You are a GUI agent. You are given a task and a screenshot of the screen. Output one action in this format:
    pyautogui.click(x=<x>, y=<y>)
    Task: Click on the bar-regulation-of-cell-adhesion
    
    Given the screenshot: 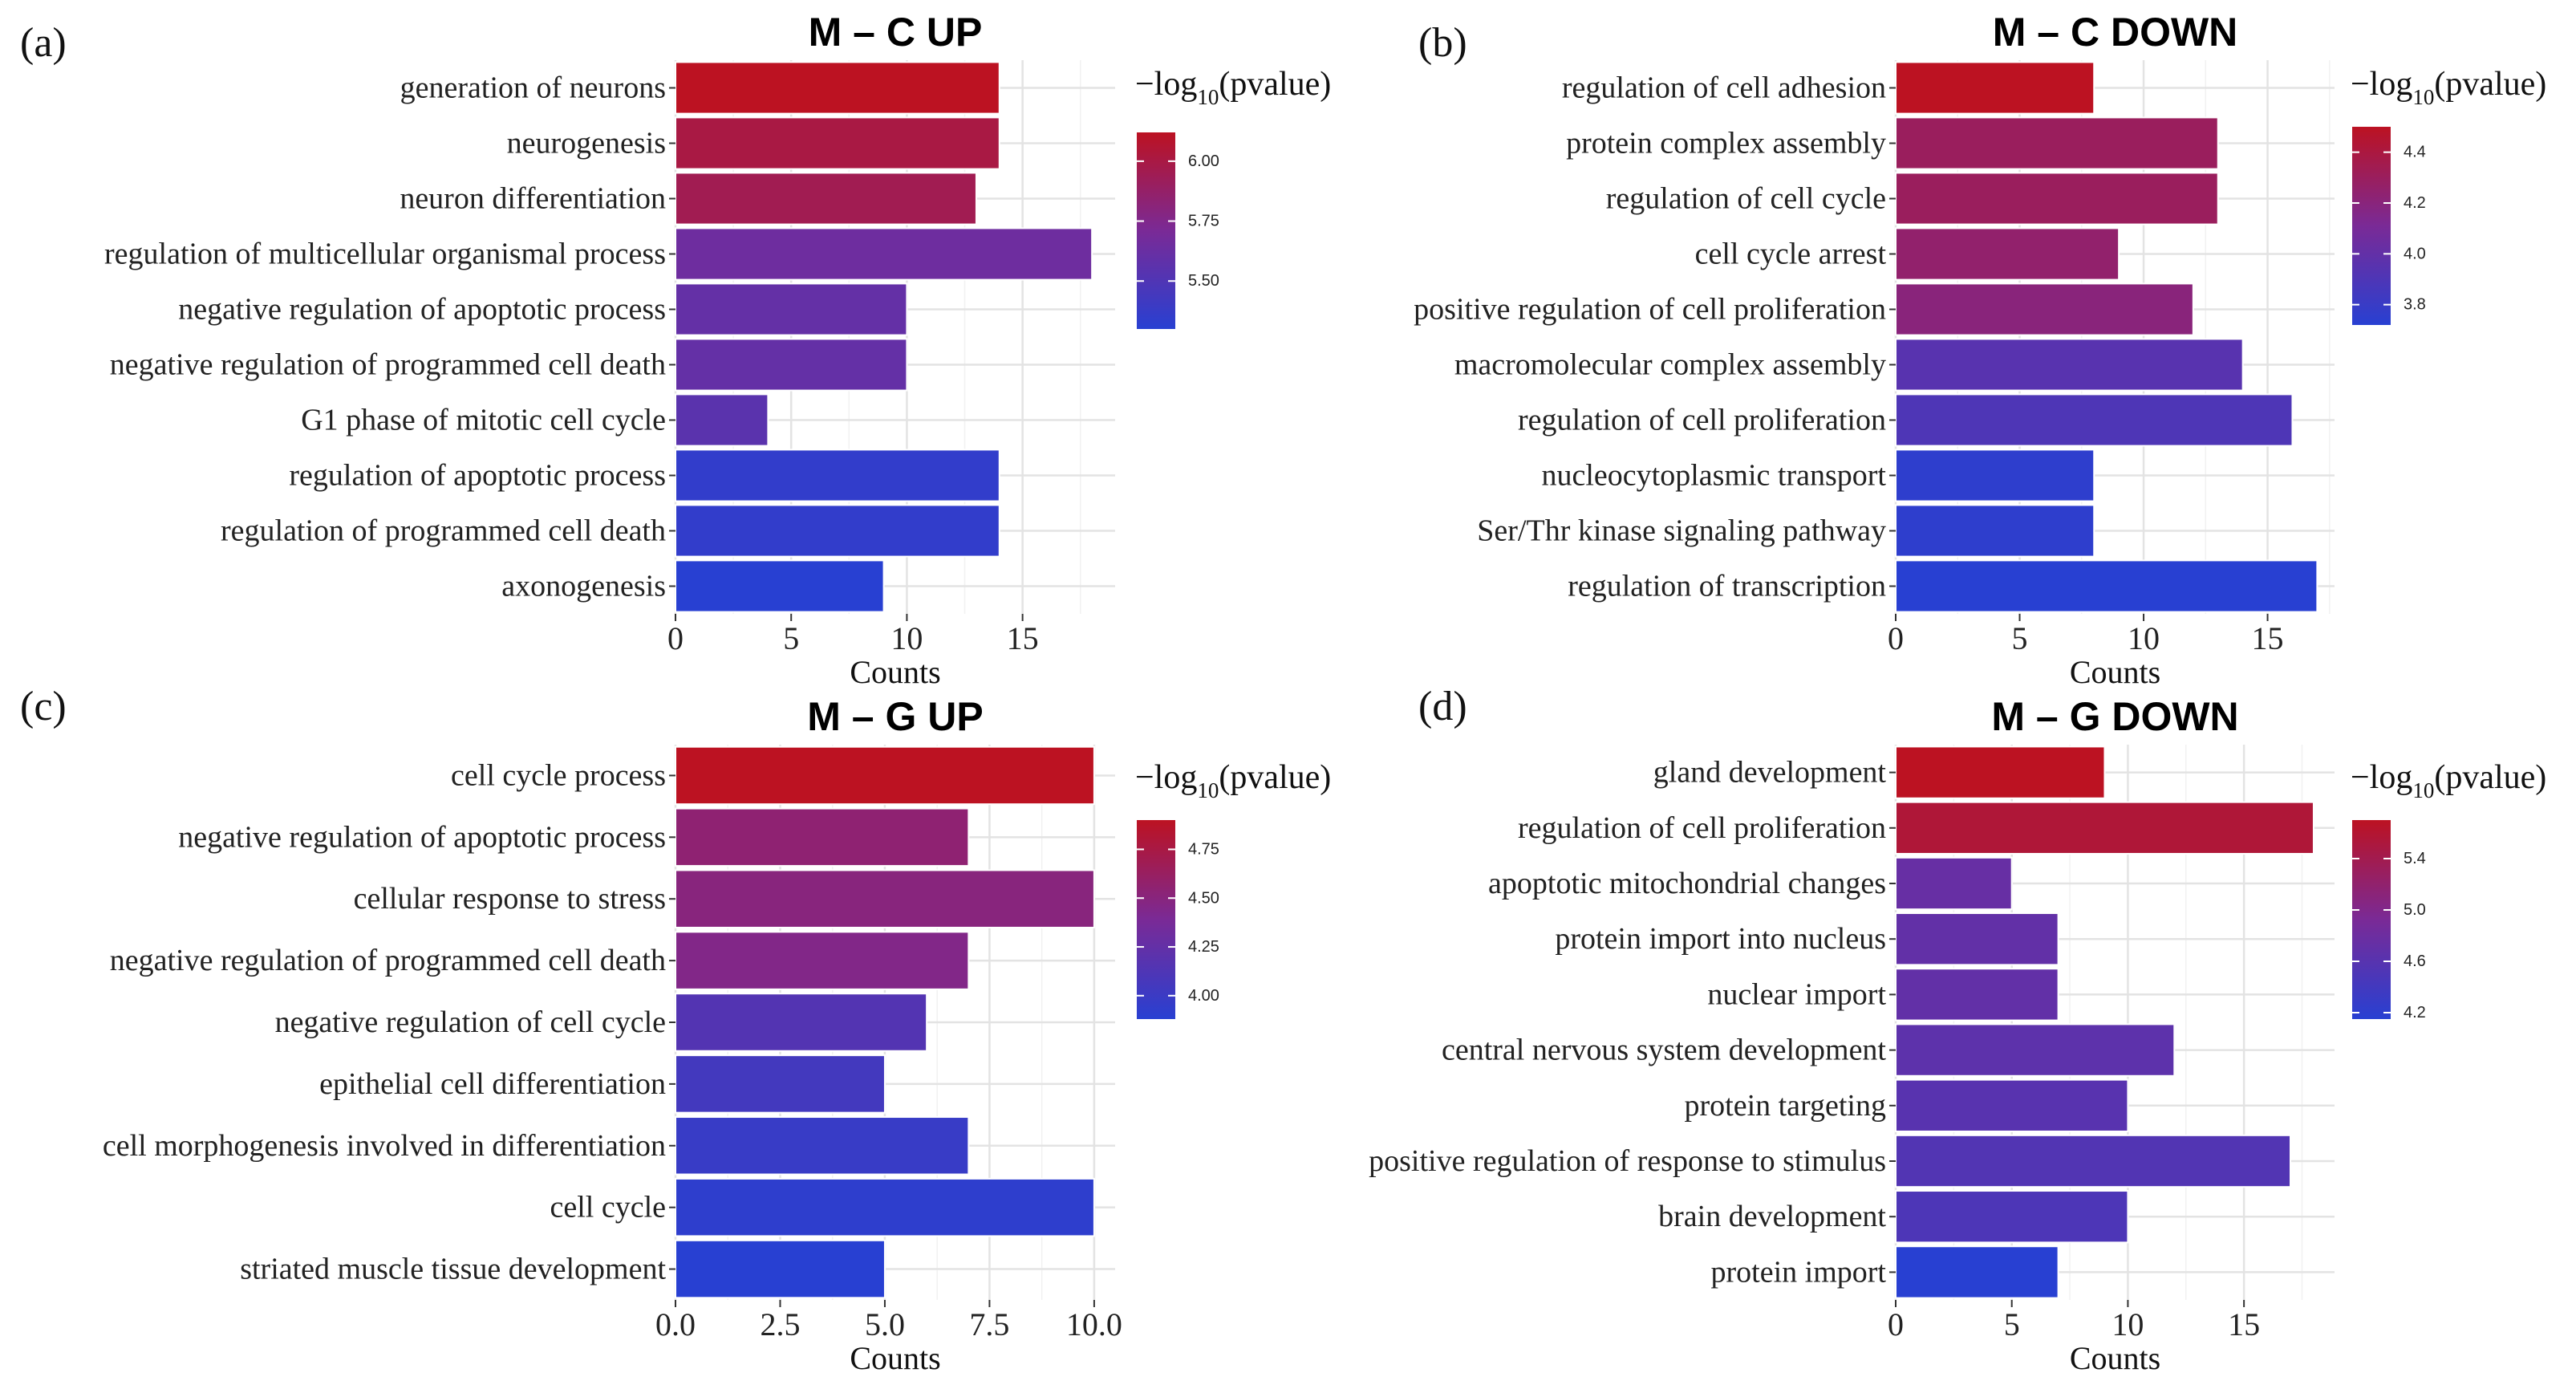 What is the action you would take?
    pyautogui.click(x=1995, y=88)
    